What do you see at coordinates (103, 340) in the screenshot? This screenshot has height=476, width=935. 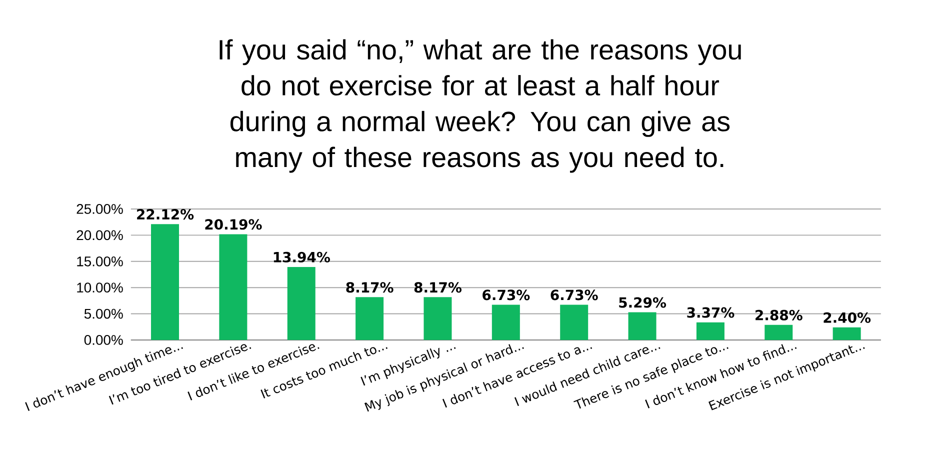 I see `y-tick-label: 0.00%` at bounding box center [103, 340].